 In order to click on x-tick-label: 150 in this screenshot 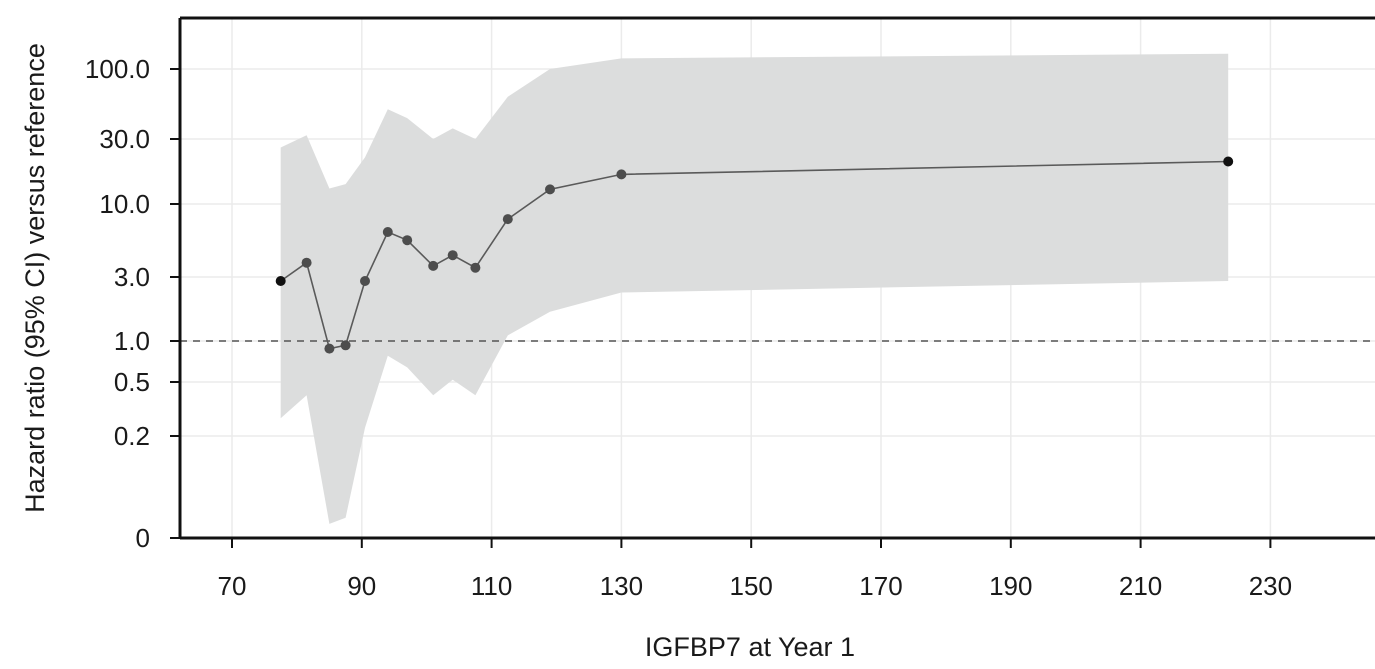, I will do `click(751, 586)`.